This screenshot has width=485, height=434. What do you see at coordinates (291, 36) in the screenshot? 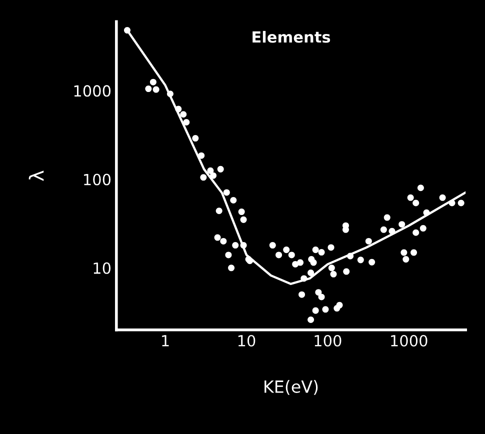
I see `chart-title: Elements` at bounding box center [291, 36].